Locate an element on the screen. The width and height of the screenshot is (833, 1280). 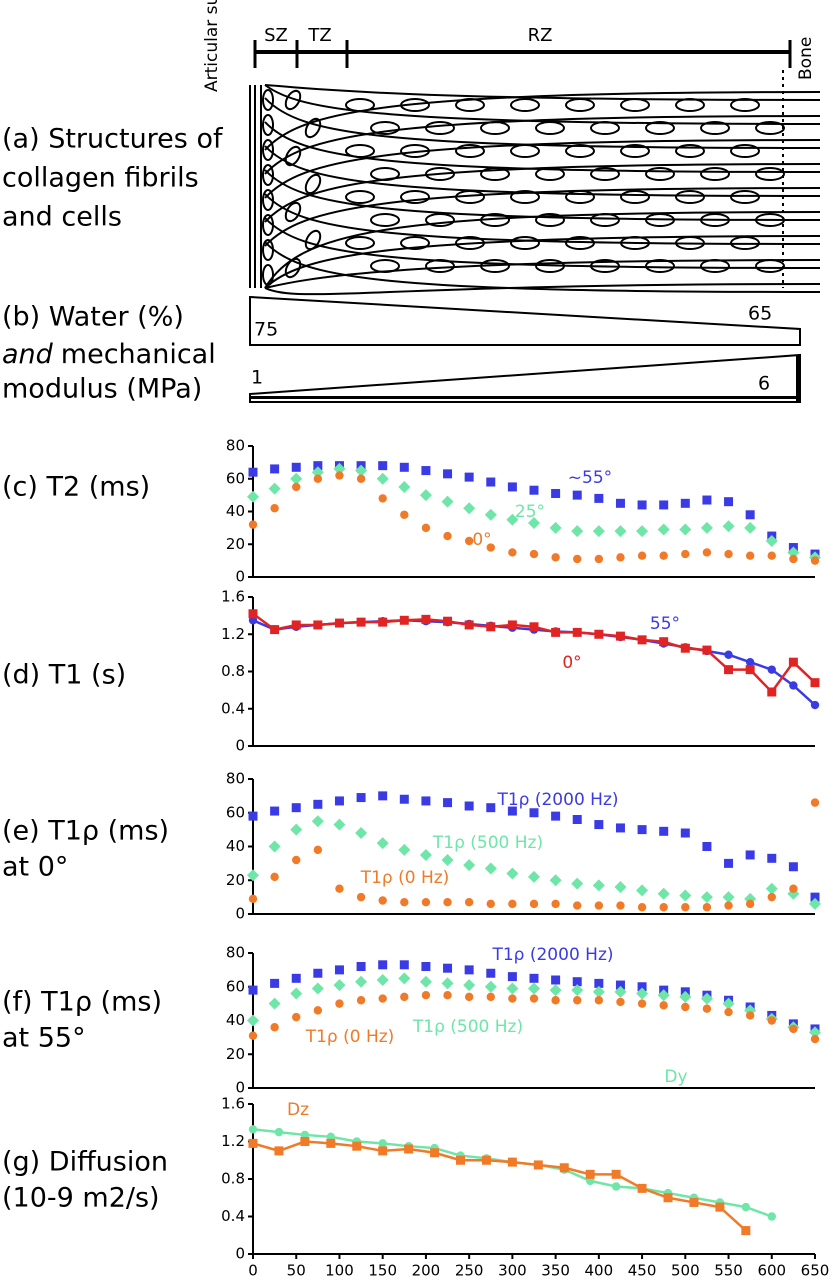
panel-label: collagen fibrils is located at coordinates (100, 178).